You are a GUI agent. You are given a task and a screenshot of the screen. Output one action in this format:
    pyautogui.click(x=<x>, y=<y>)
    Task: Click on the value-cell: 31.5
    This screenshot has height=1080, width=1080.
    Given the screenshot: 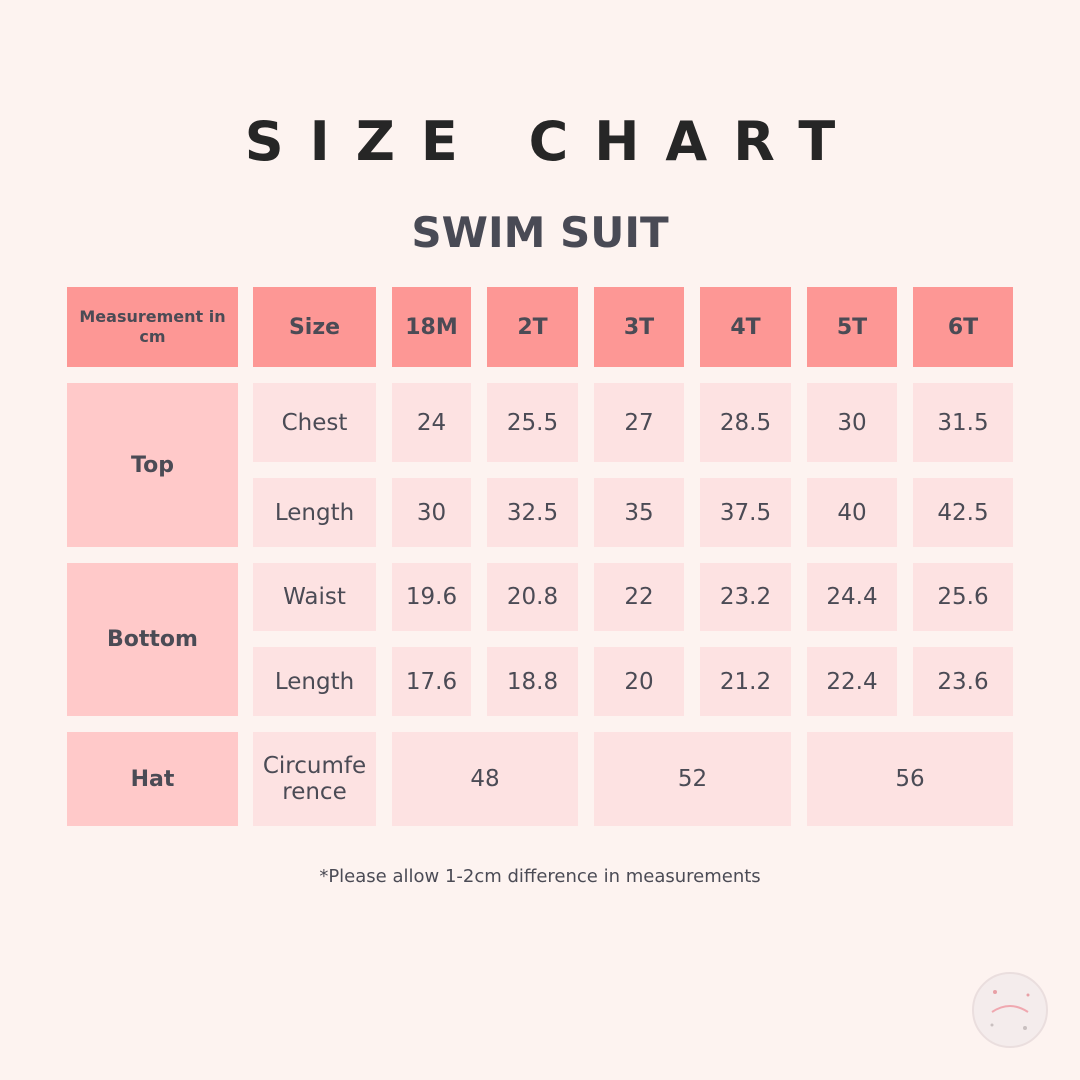 What is the action you would take?
    pyautogui.click(x=963, y=422)
    